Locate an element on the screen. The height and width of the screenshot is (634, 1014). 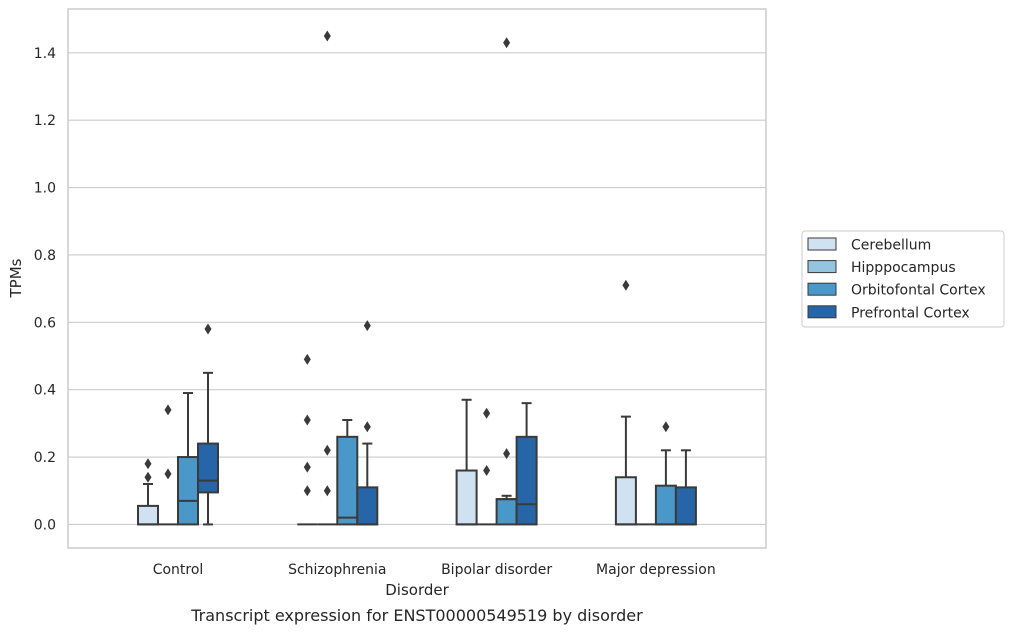
y-axis-title: TPMs is located at coordinates (16, 278).